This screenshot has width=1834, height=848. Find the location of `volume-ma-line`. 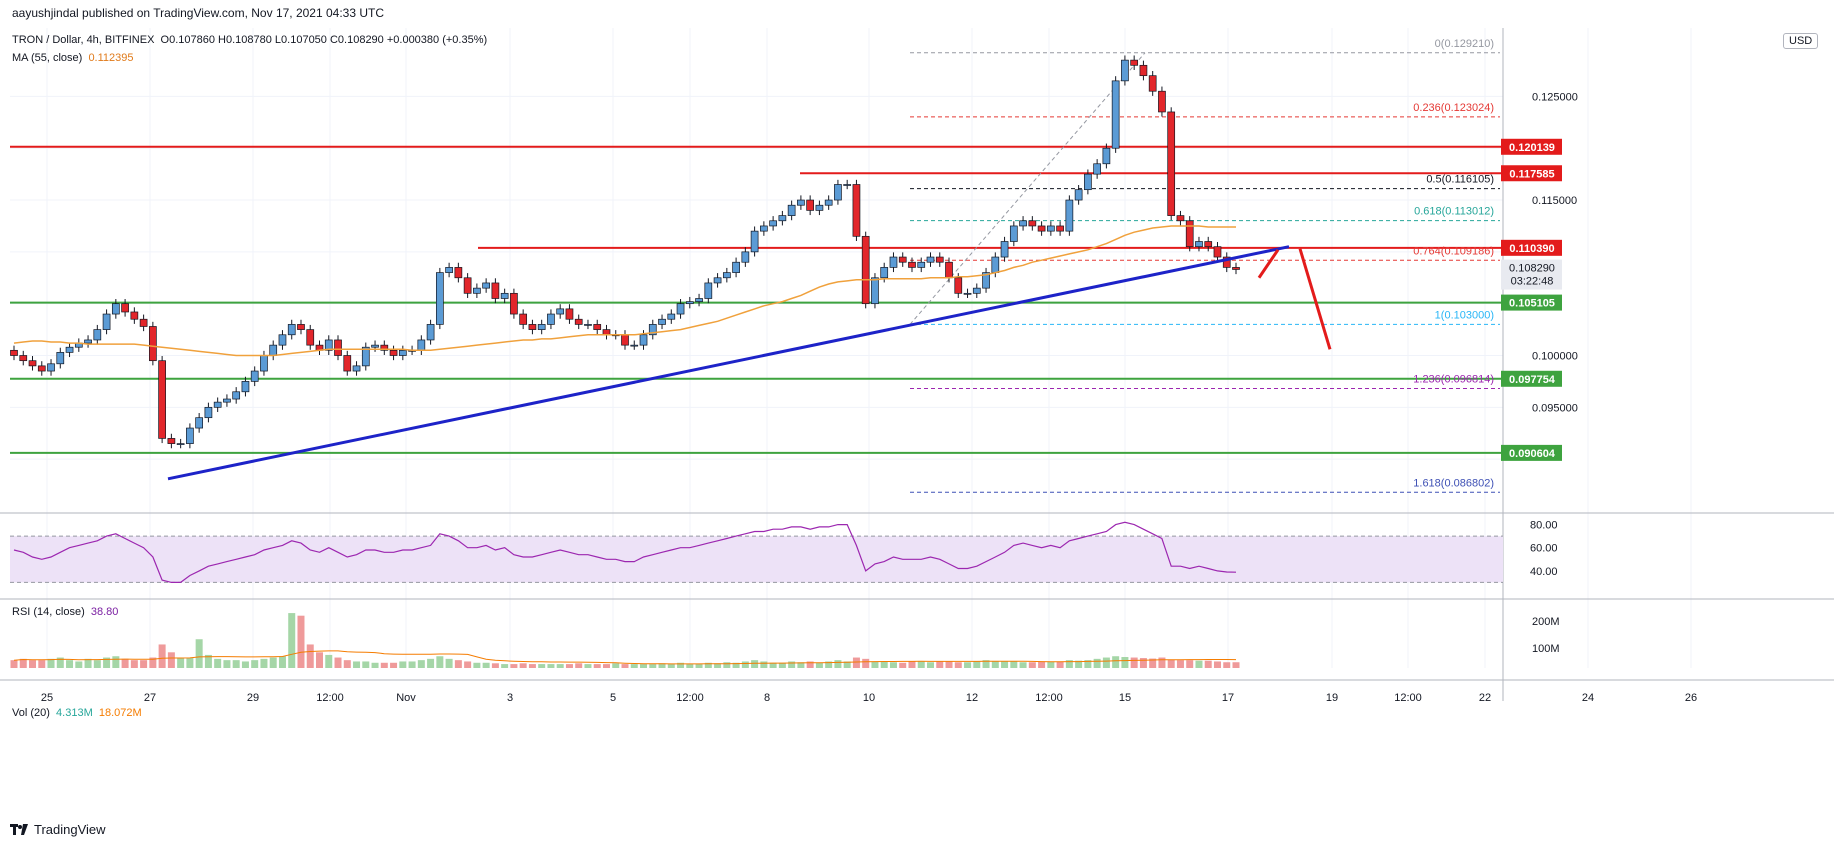

volume-ma-line is located at coordinates (625, 657).